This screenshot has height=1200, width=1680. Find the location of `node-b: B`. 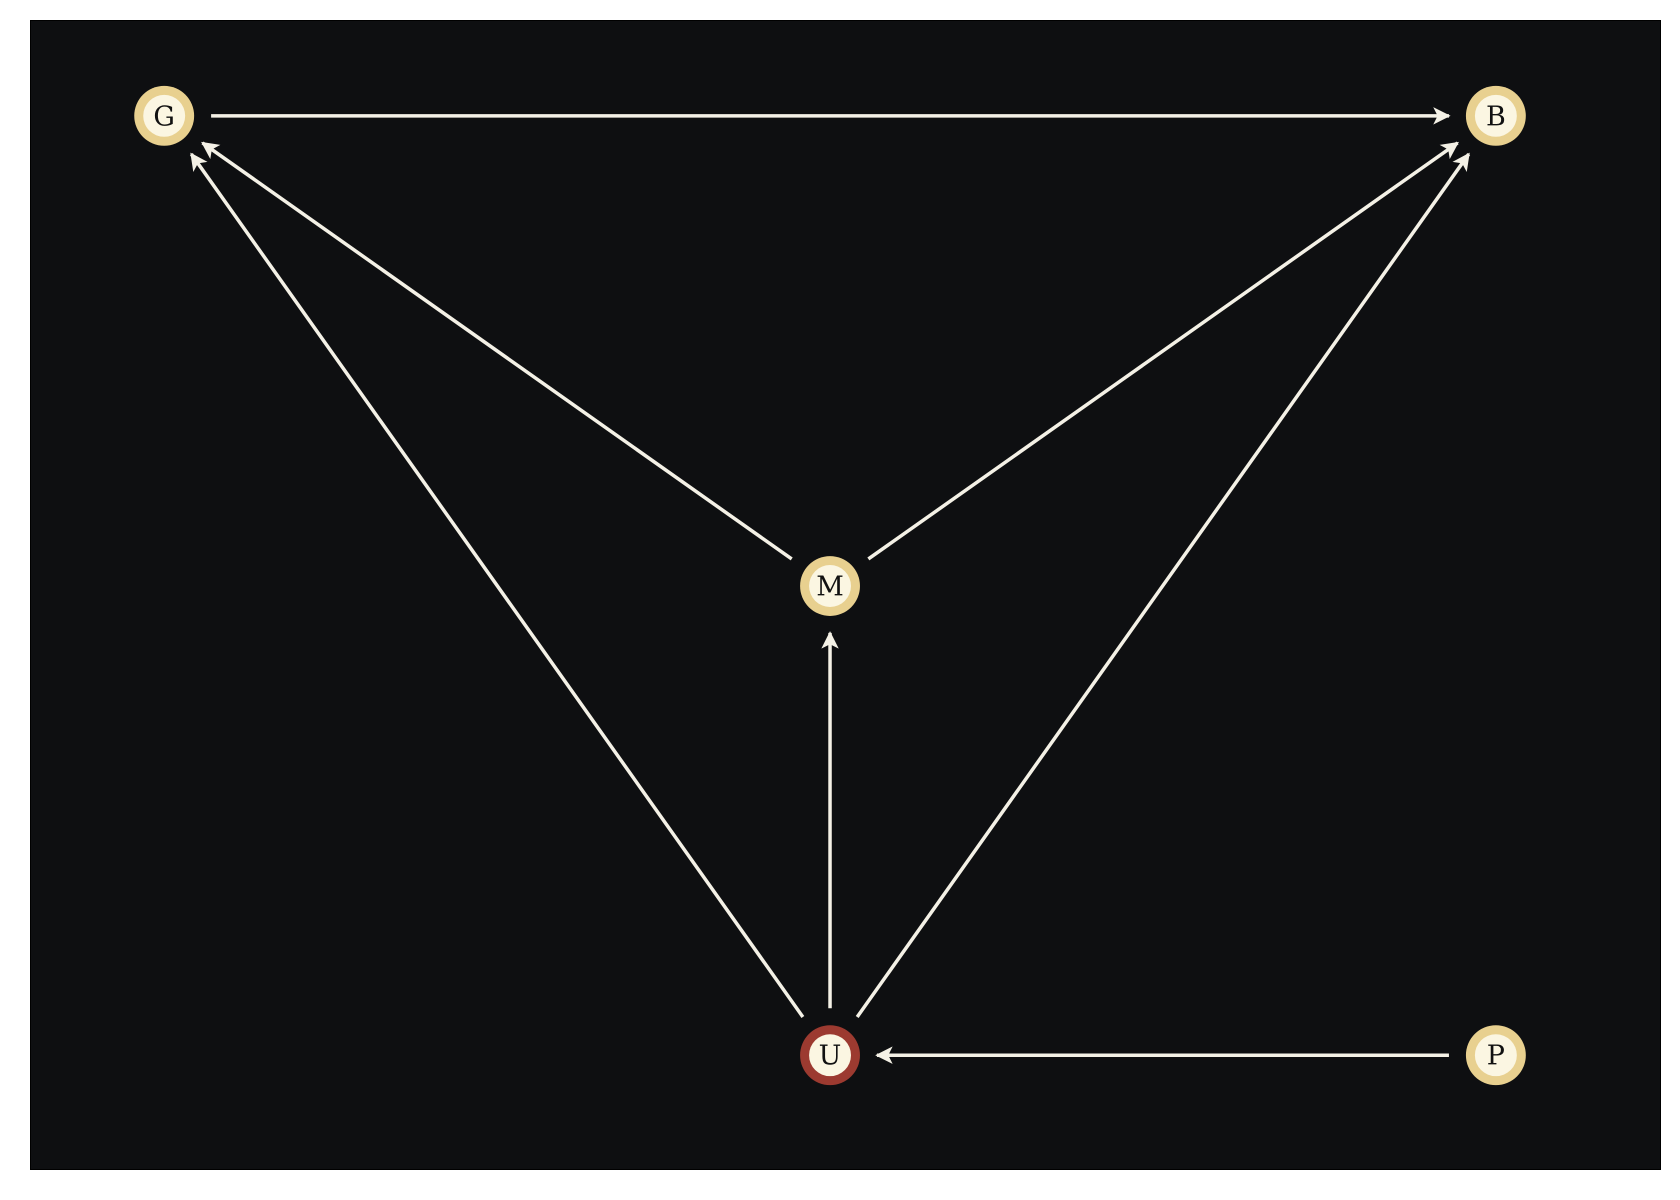

node-b: B is located at coordinates (1495, 115).